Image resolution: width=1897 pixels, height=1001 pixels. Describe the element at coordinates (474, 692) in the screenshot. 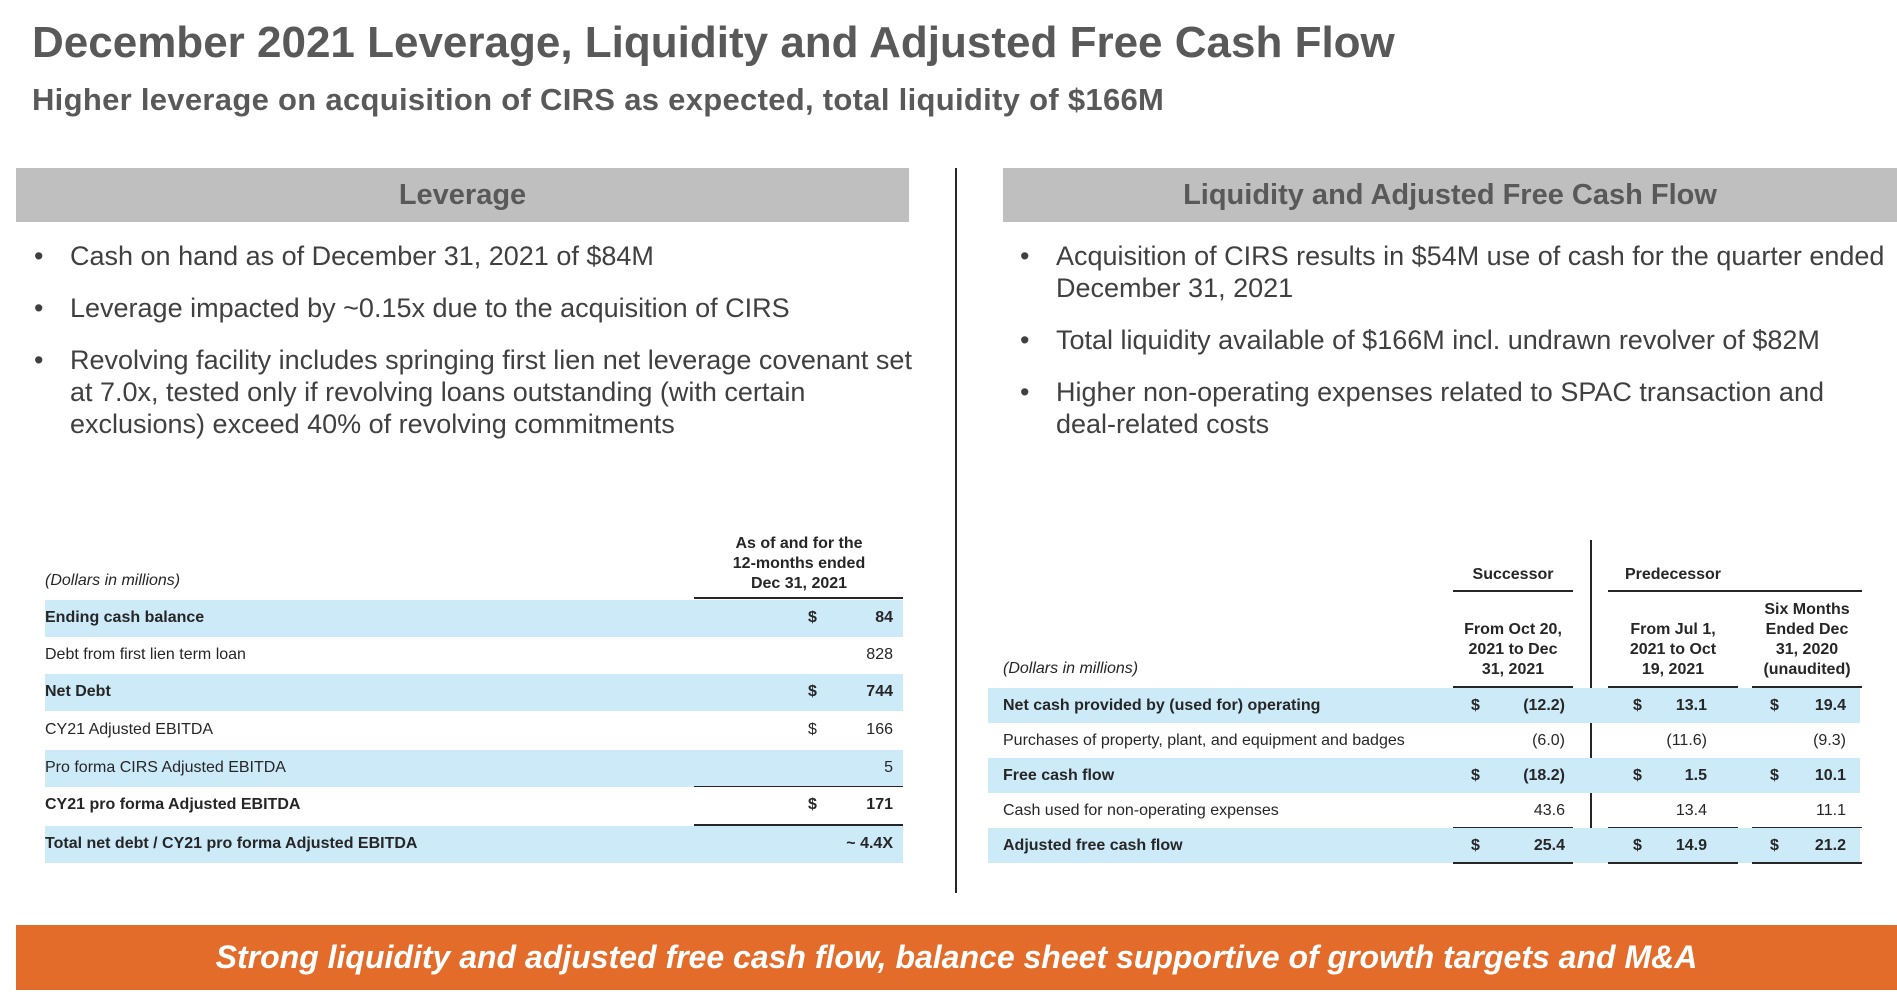

I see `table-row: Net Debt $ 744` at that location.